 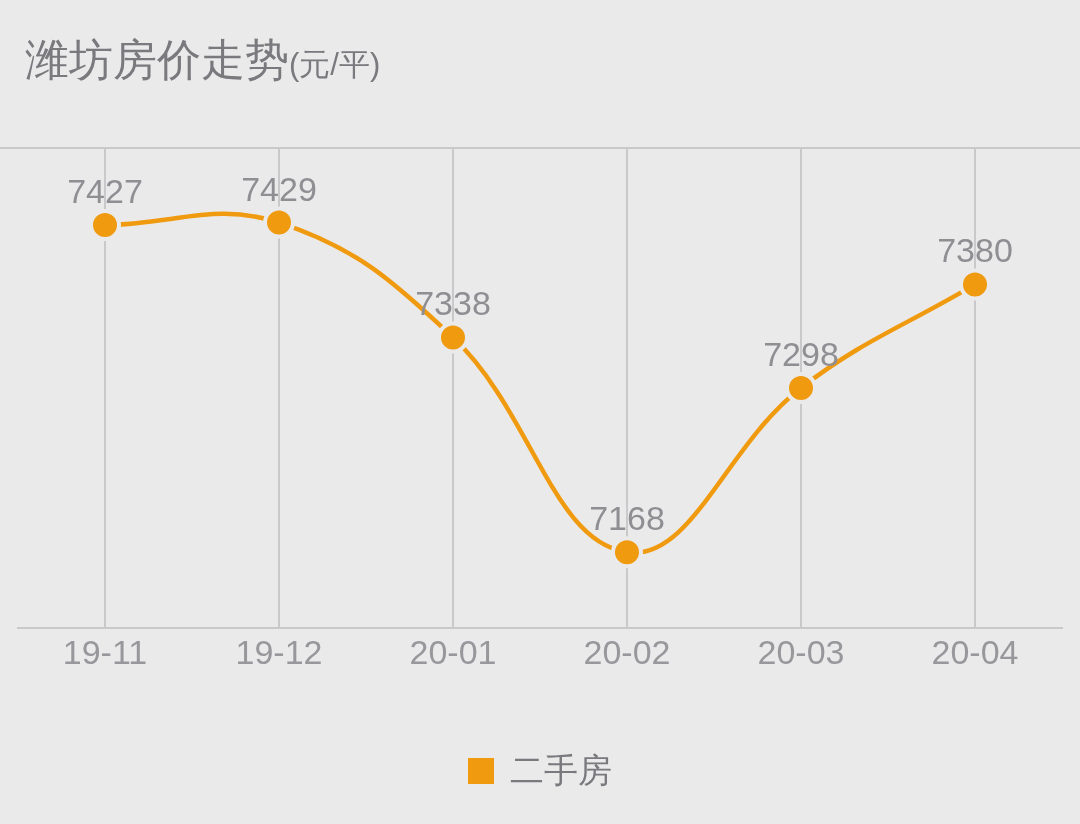 What do you see at coordinates (627, 518) in the screenshot?
I see `data-label: 7168` at bounding box center [627, 518].